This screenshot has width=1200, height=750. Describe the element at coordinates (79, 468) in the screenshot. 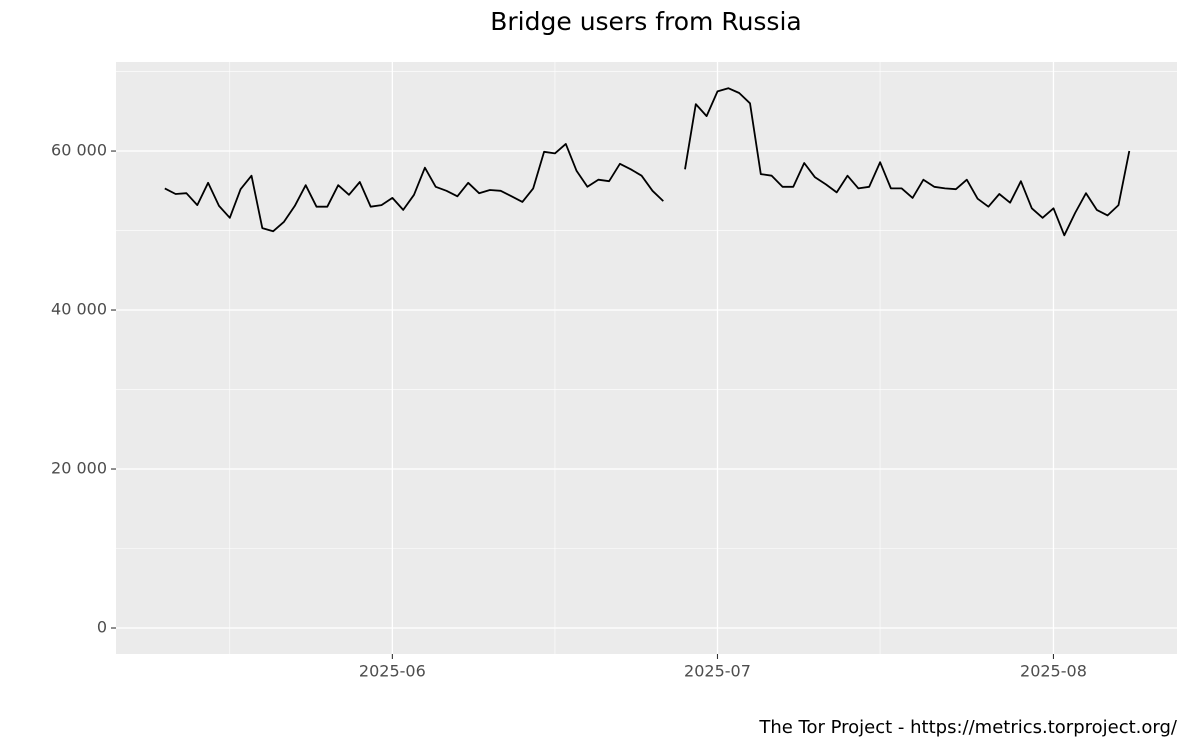

I see `y-tick-label: 20 000` at that location.